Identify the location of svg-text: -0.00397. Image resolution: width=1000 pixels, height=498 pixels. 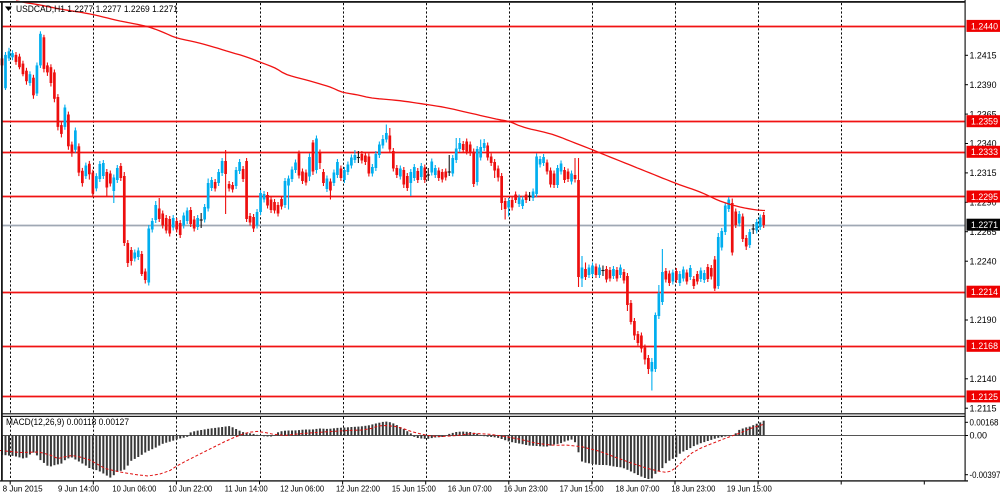
(985, 475).